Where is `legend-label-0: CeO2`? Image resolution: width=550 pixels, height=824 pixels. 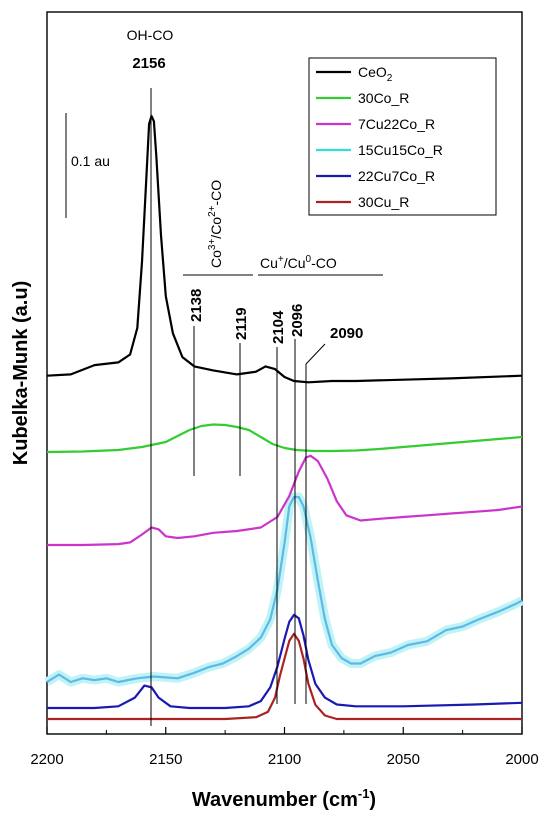
legend-label-0: CeO2 is located at coordinates (375, 74).